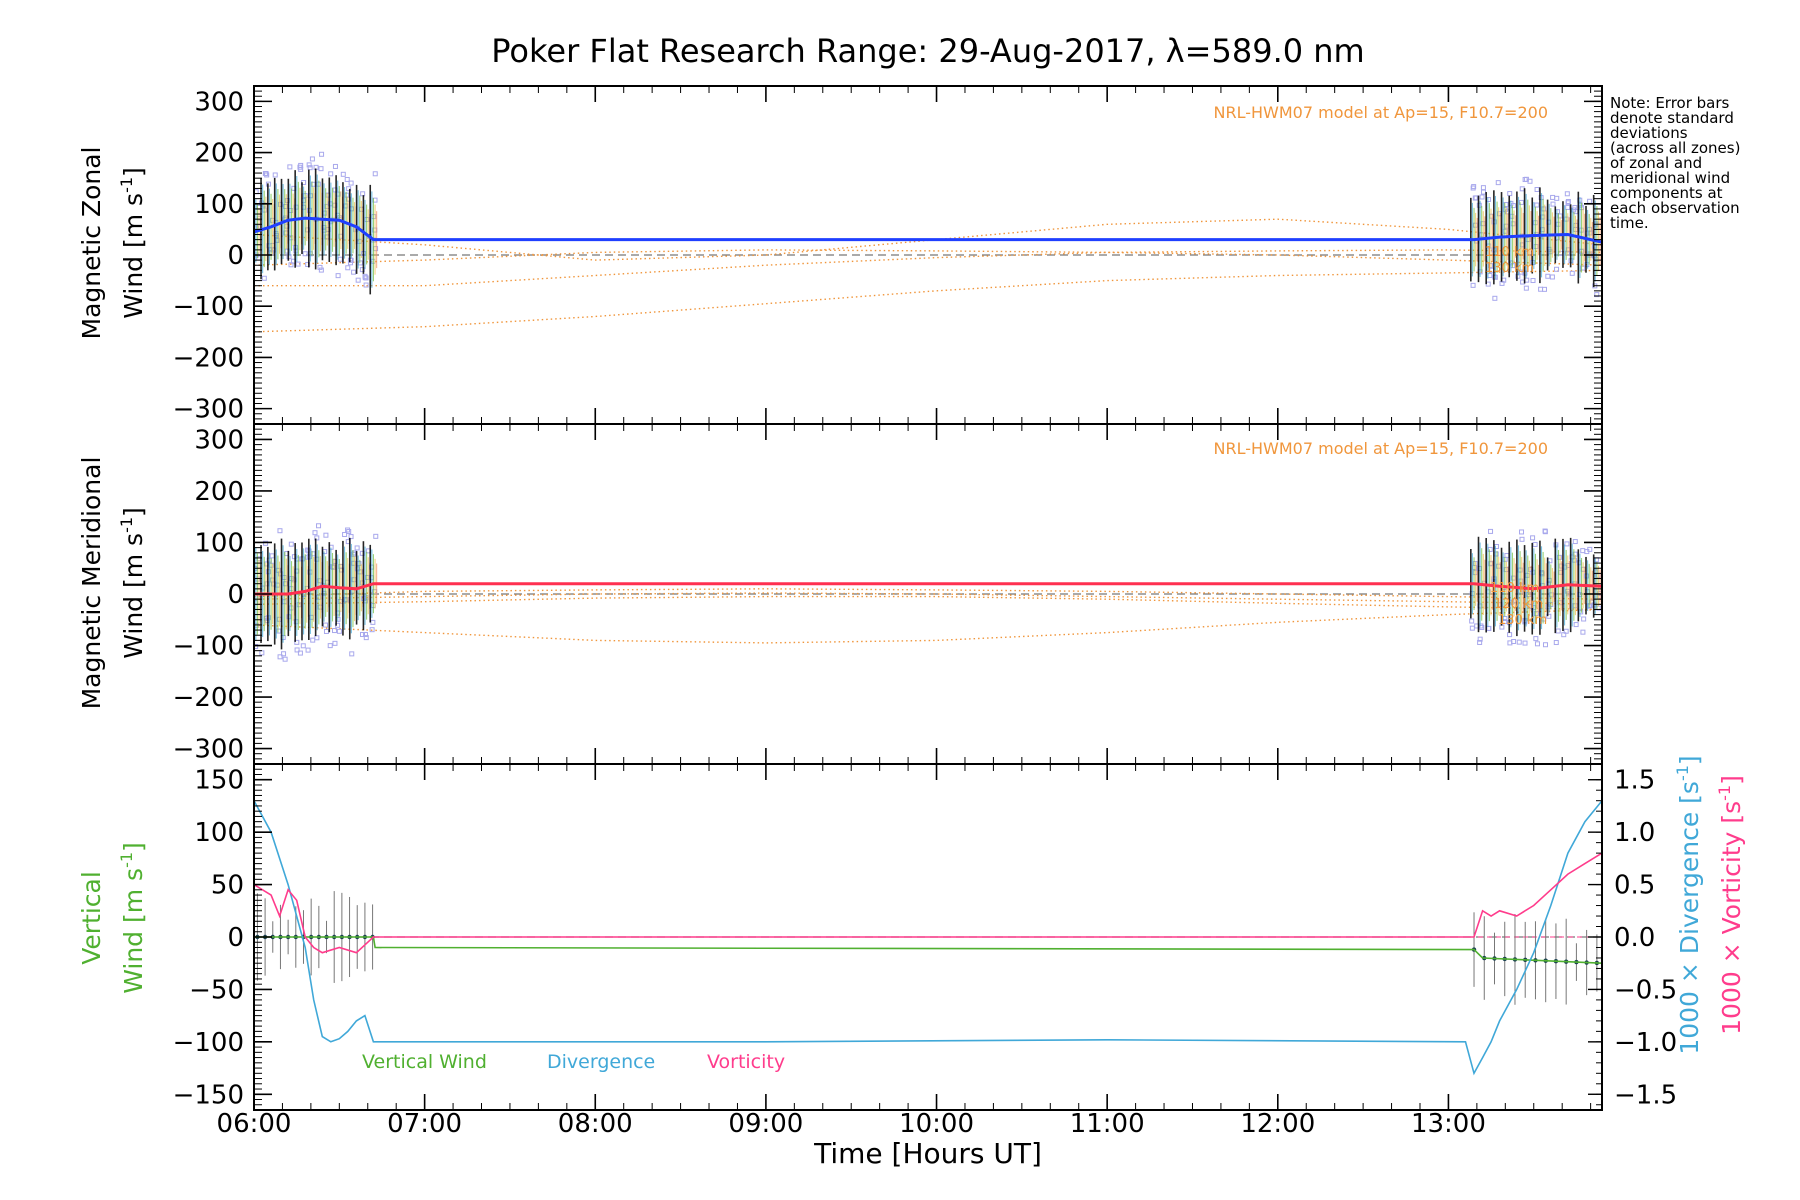 The image size is (1800, 1200). What do you see at coordinates (227, 886) in the screenshot?
I see `y-tick-label: 50` at bounding box center [227, 886].